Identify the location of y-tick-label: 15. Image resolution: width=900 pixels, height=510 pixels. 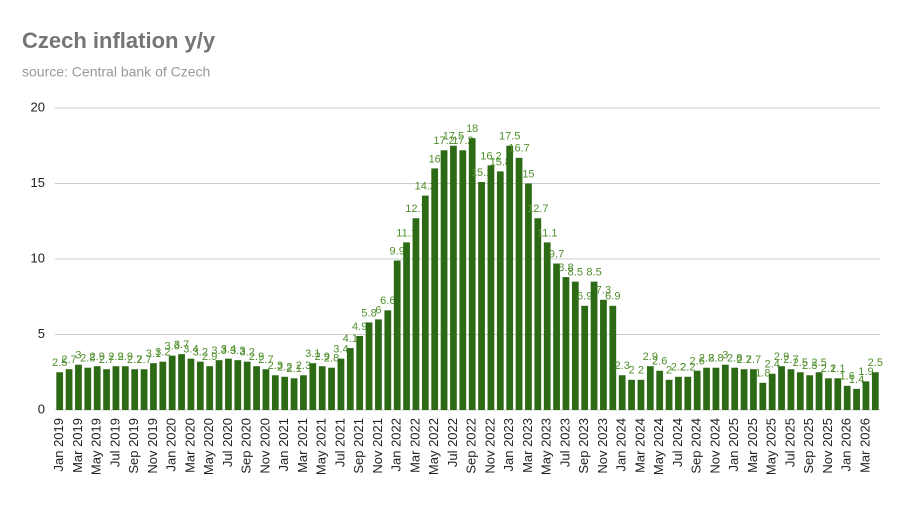
(38, 182).